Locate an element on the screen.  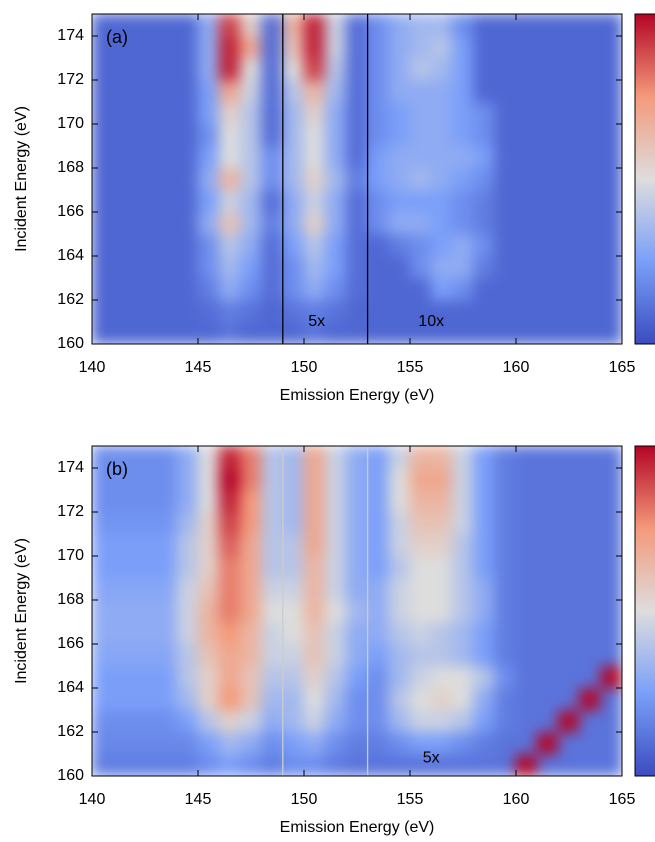
x-tick-label: 155 is located at coordinates (410, 799).